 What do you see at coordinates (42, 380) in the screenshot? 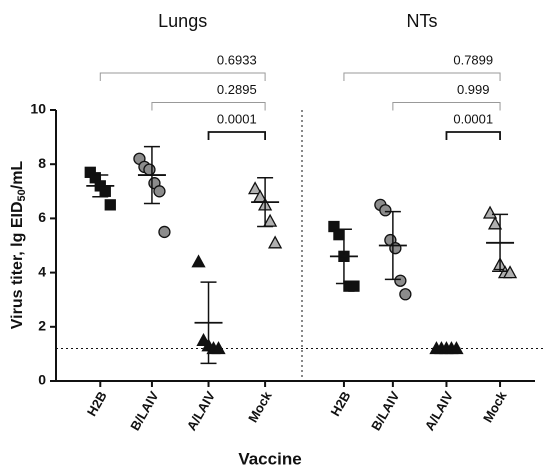
I see `y-tick-label: 0` at bounding box center [42, 380].